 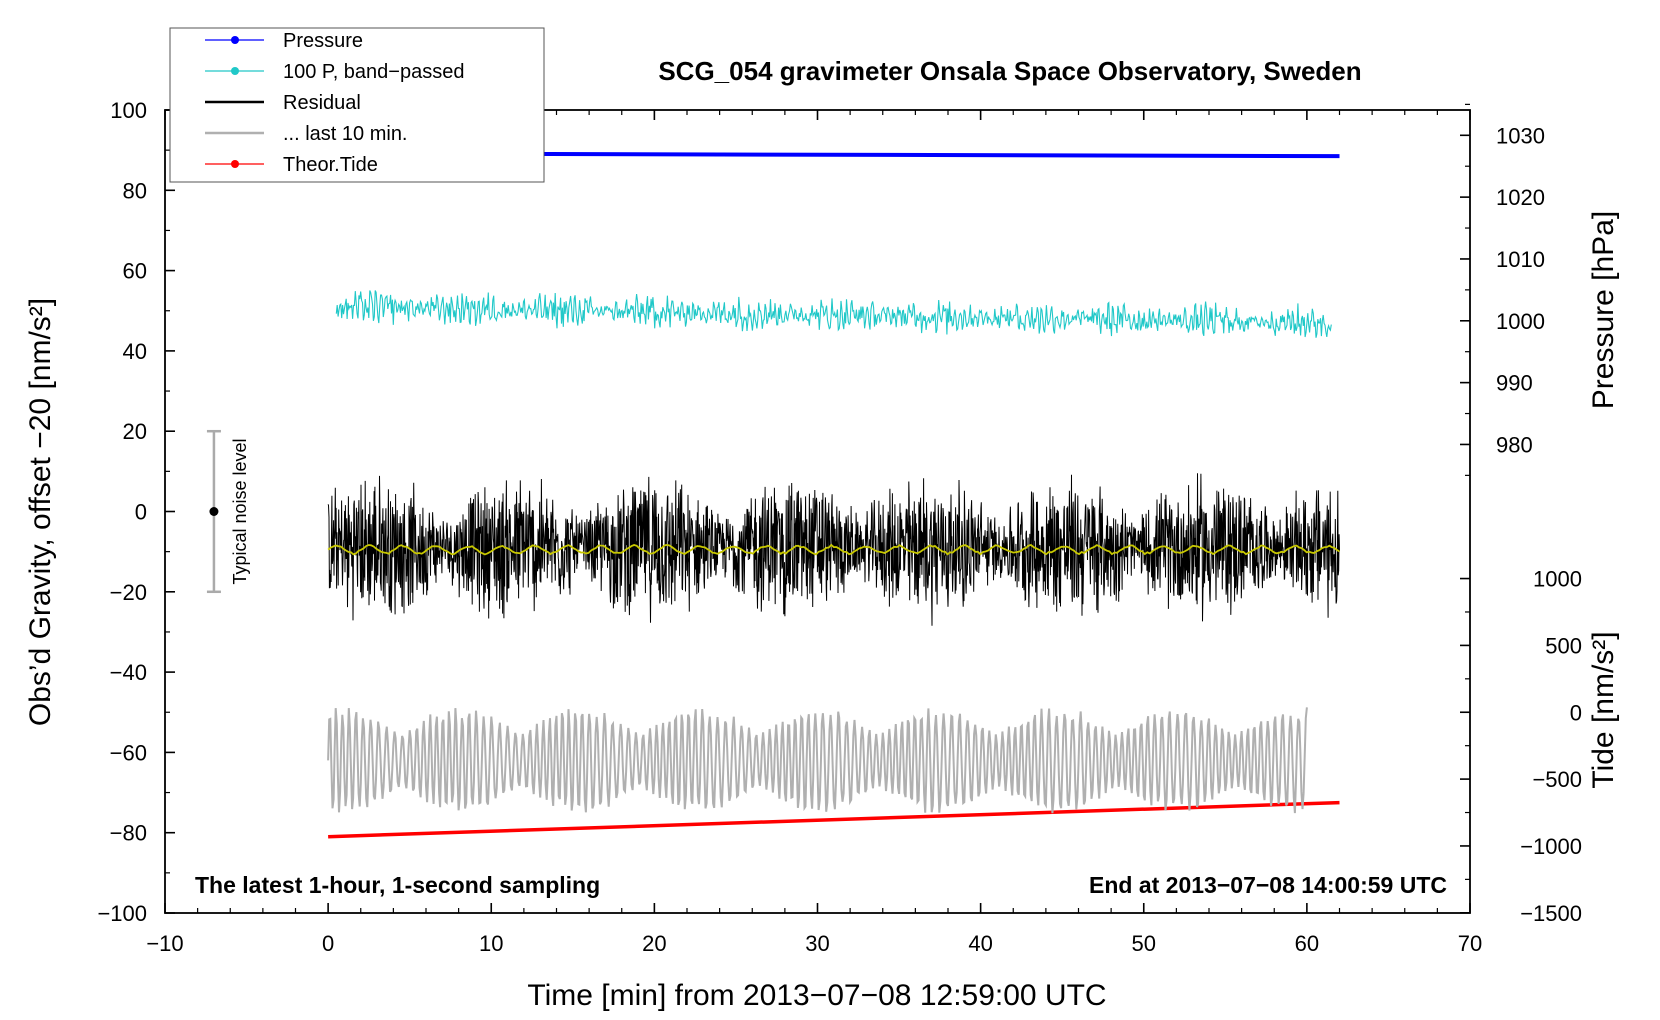 What do you see at coordinates (135, 271) in the screenshot?
I see `y-tick-label: 60` at bounding box center [135, 271].